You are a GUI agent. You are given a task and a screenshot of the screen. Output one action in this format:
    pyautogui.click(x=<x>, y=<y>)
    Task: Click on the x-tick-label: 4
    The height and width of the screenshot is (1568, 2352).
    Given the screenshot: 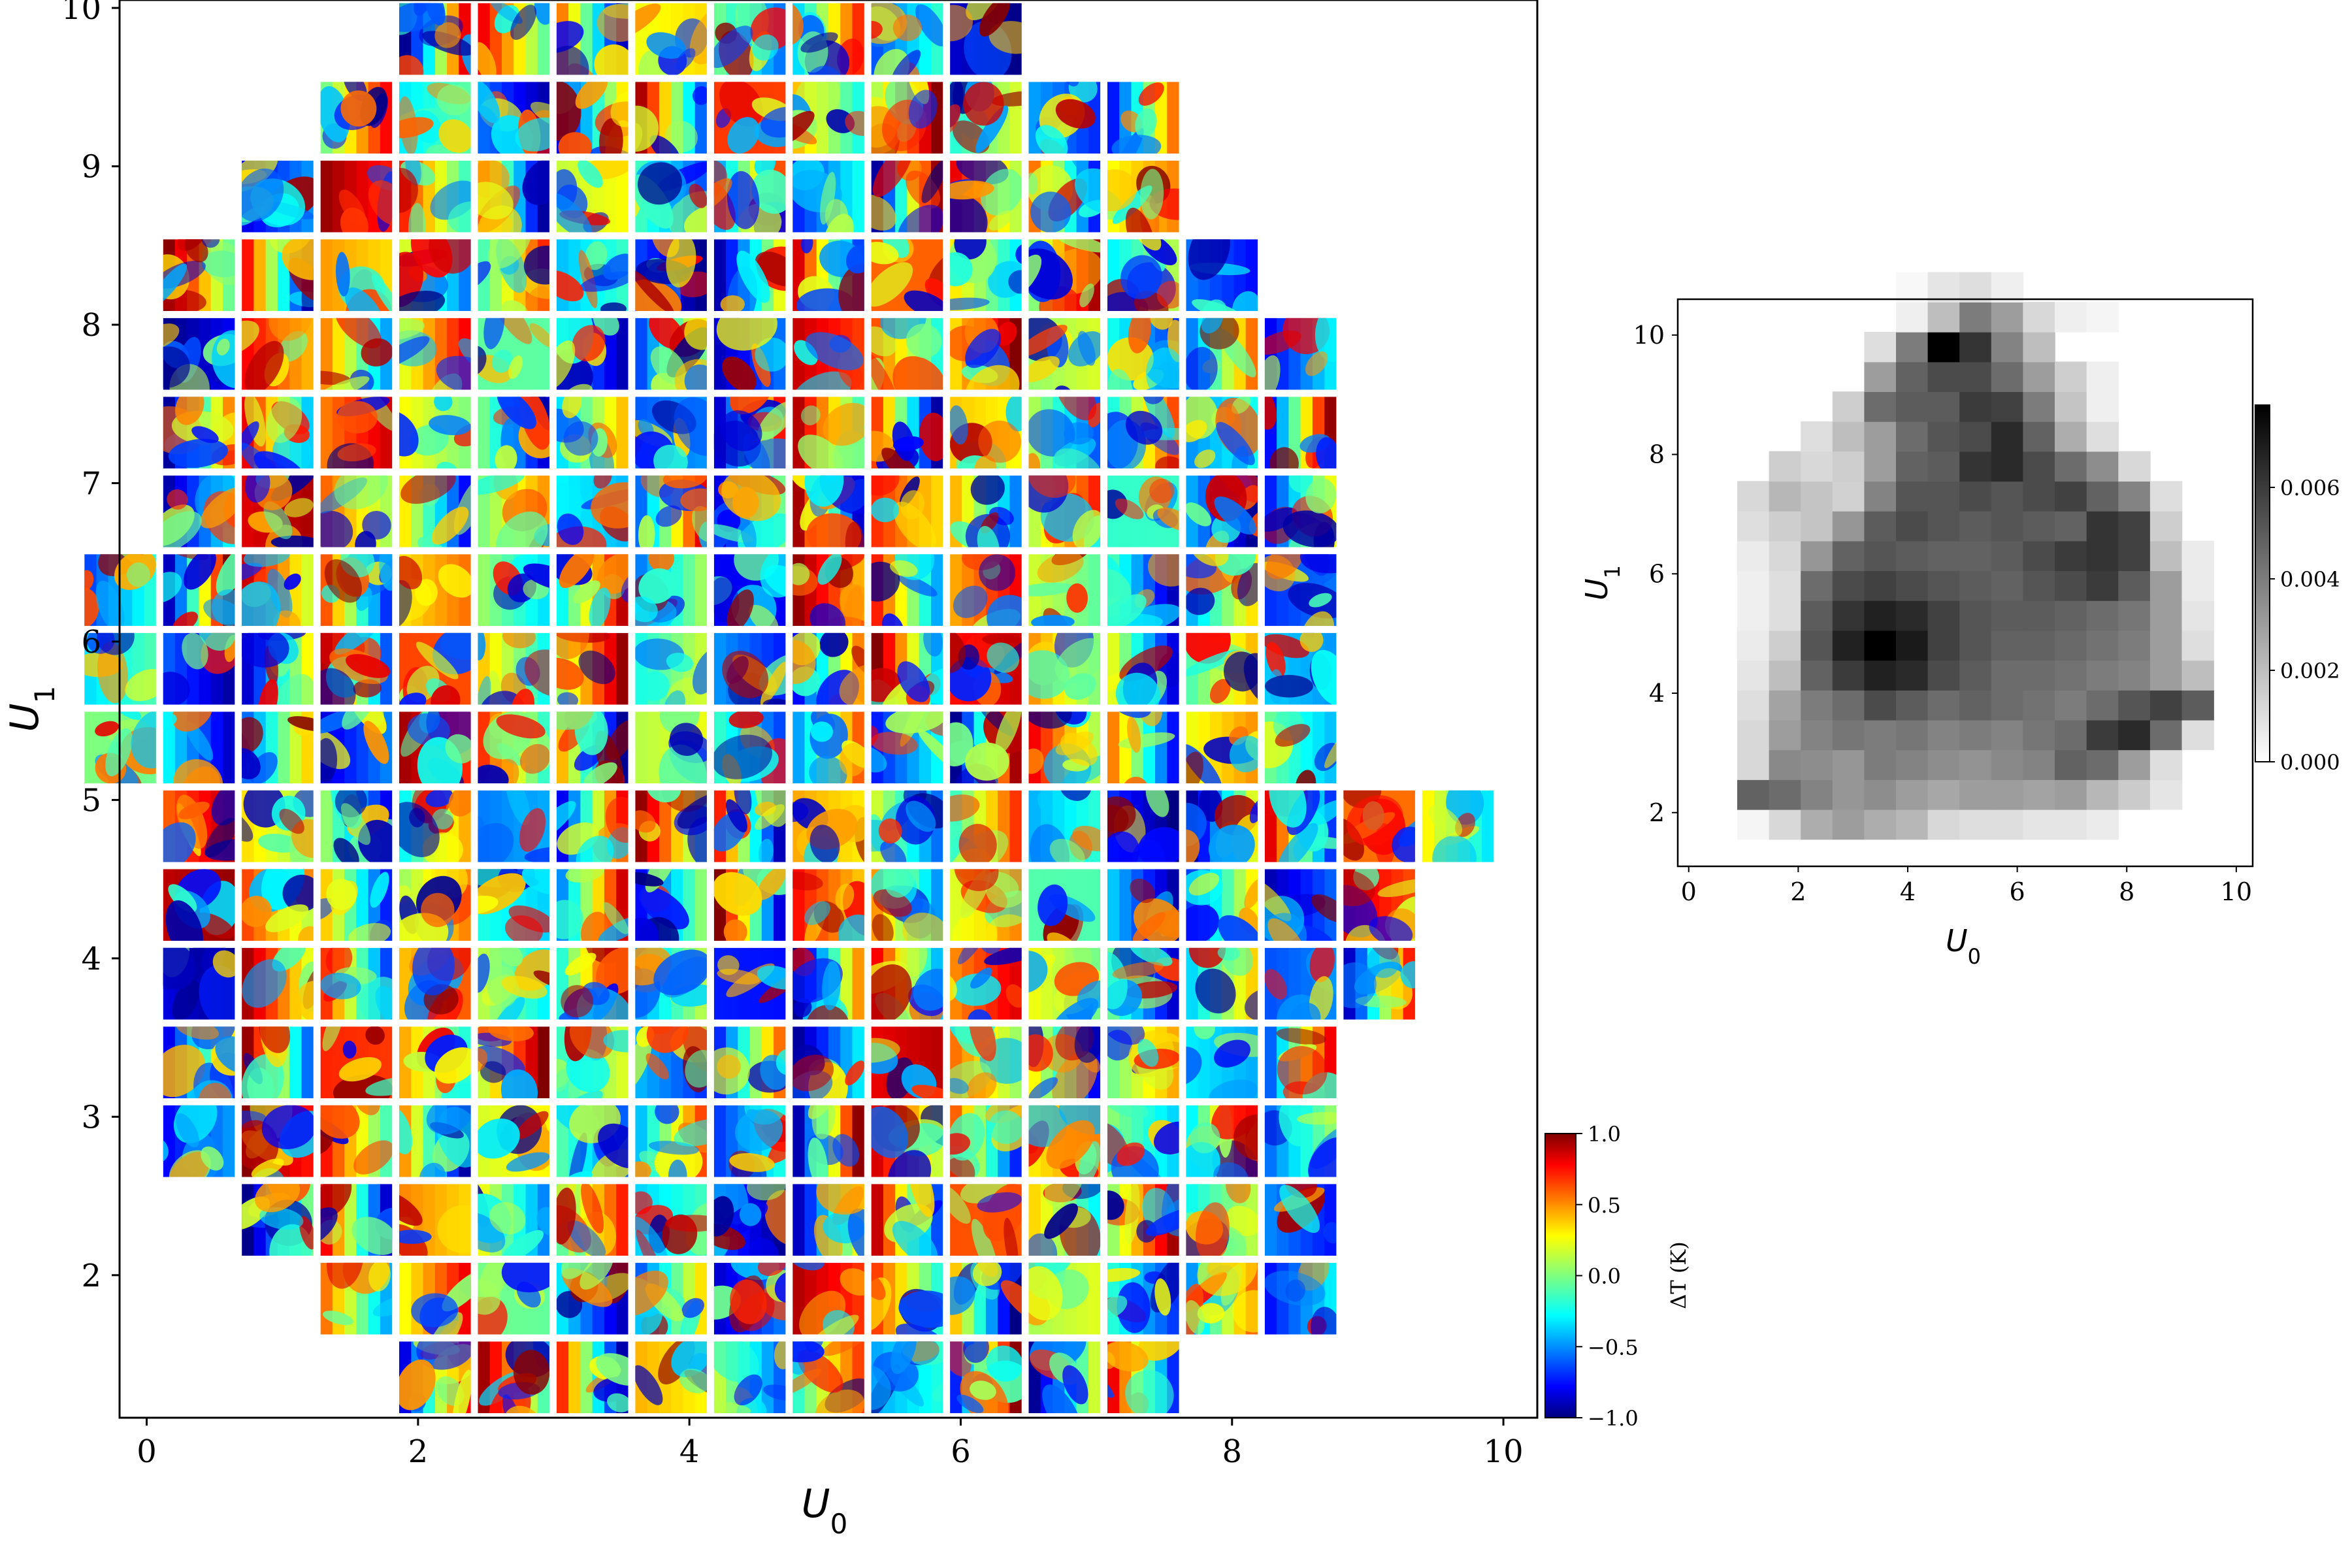 What is the action you would take?
    pyautogui.click(x=1908, y=891)
    